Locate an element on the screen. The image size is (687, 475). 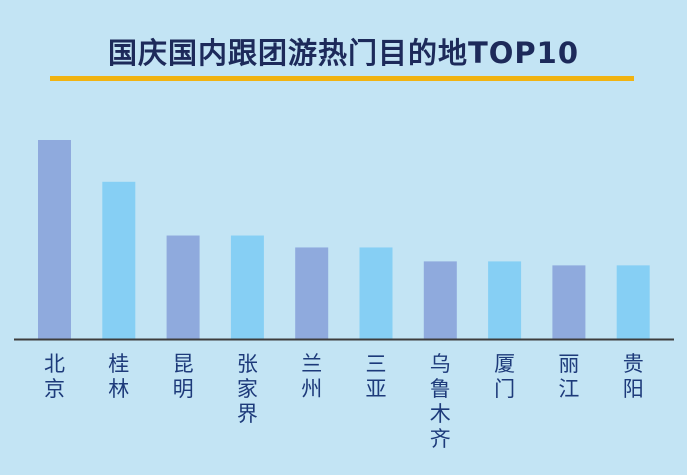
tick-label-2: 桂林 is located at coordinates (118, 376).